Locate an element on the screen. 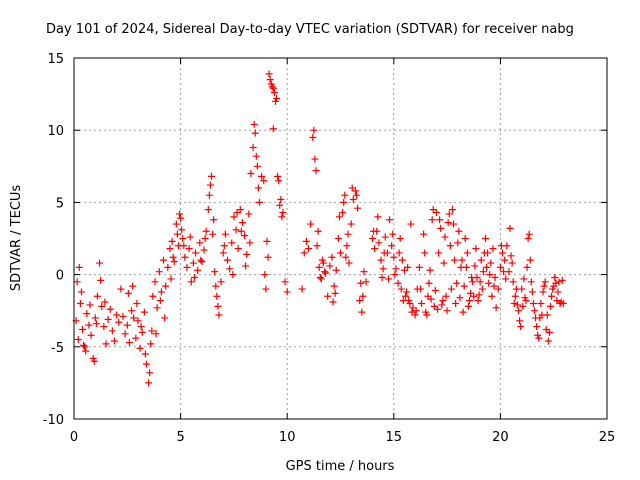  y-tick-label: -10 is located at coordinates (53, 420).